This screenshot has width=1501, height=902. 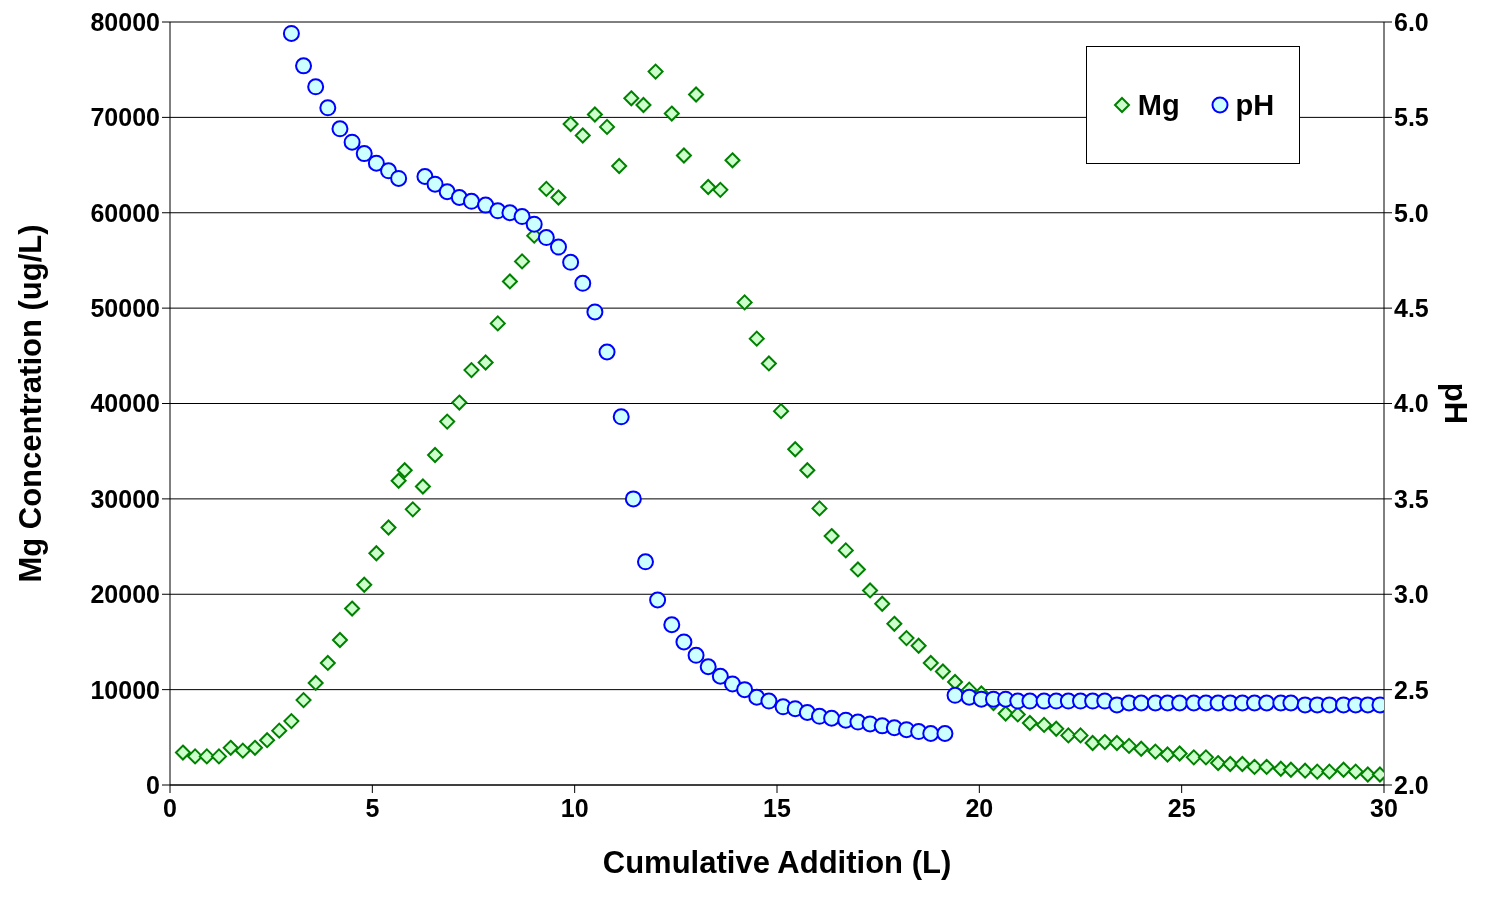 I want to click on y-tick-label: 40000, so click(x=125, y=403).